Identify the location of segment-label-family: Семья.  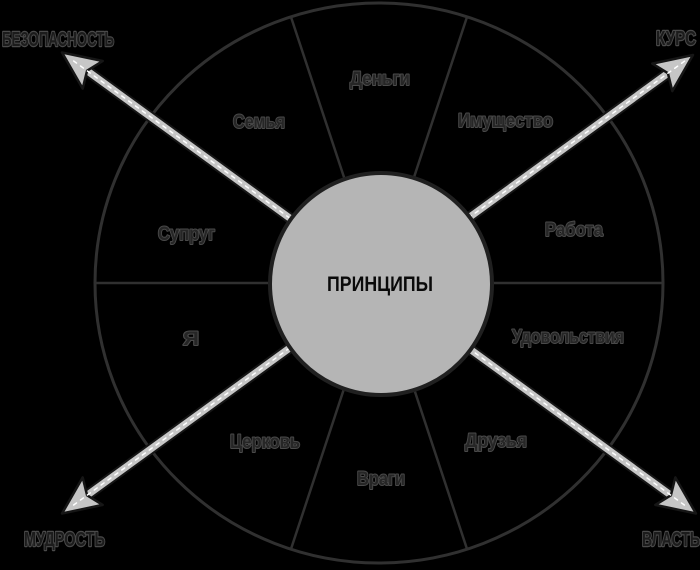
(259, 122).